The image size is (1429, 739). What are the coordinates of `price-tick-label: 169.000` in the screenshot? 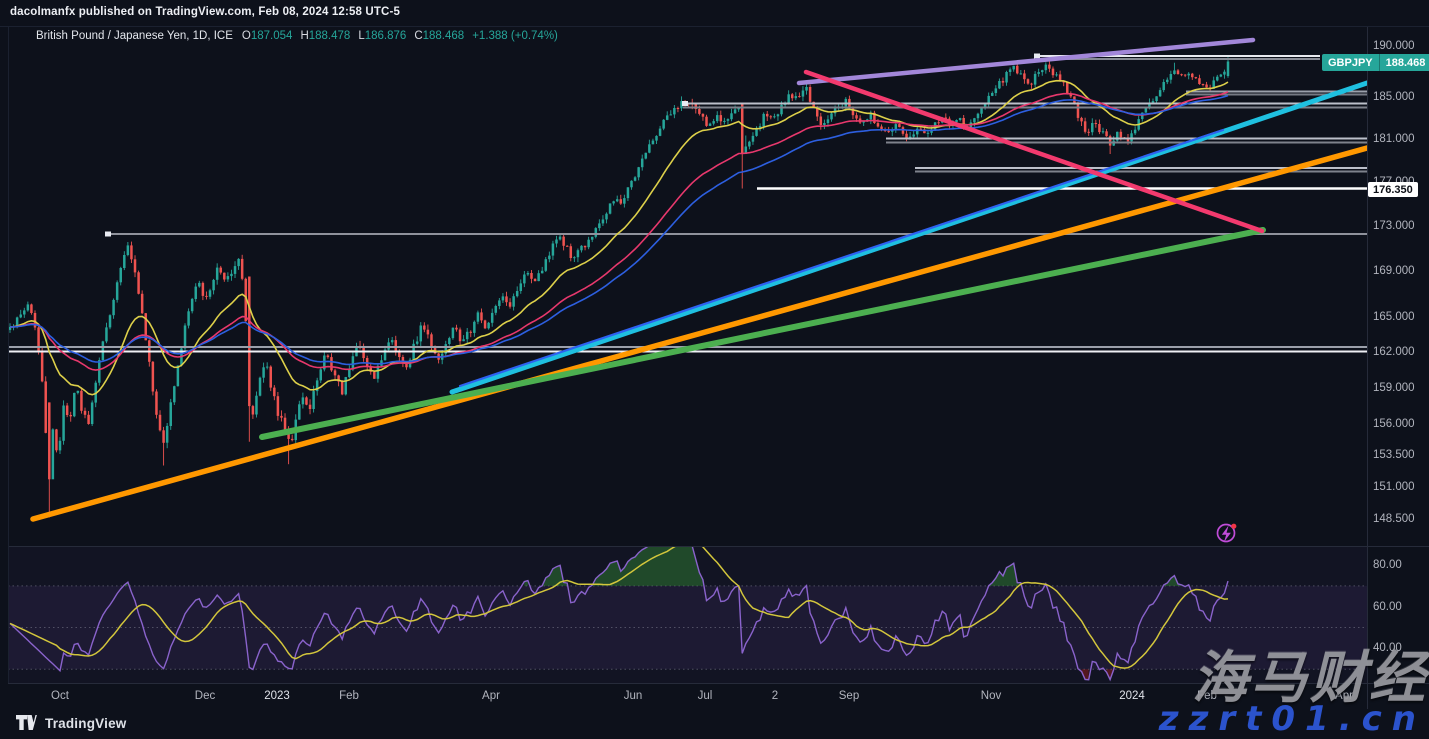 It's located at (1394, 270).